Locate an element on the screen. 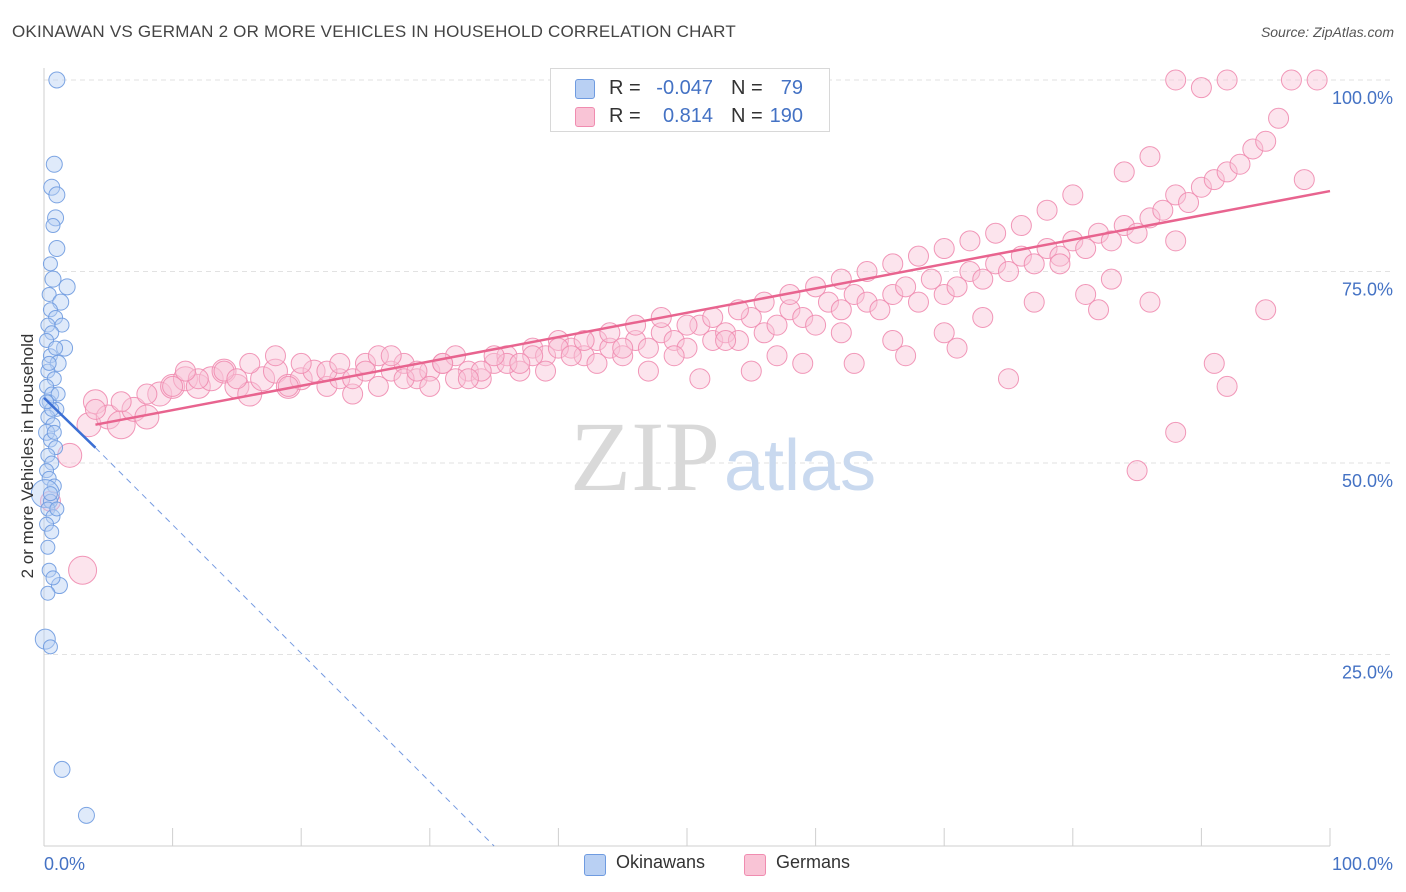 The image size is (1406, 892). okinawans-legend-swatch is located at coordinates (595, 865).